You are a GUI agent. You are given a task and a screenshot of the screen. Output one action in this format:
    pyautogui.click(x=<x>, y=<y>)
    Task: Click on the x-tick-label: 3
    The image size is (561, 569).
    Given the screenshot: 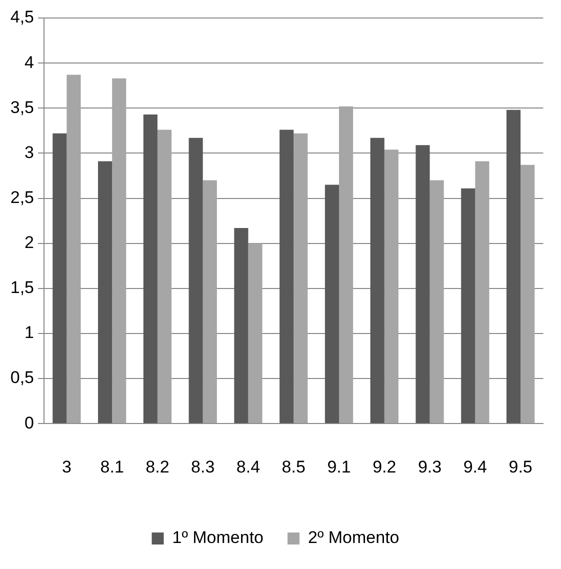 What is the action you would take?
    pyautogui.click(x=67, y=466)
    